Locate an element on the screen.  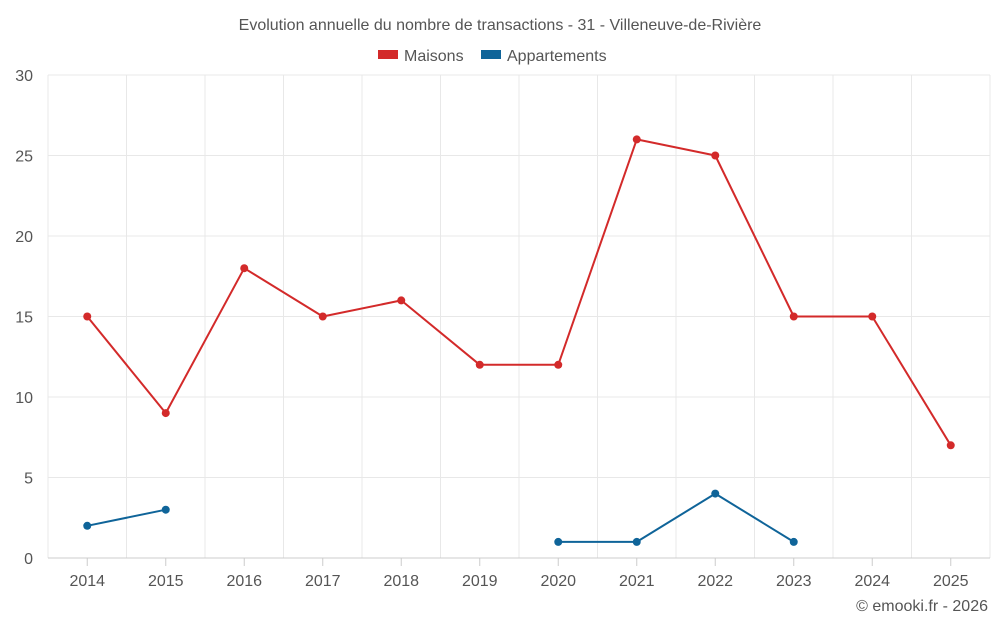
legend-label-maisons: Maisons is located at coordinates (434, 56).